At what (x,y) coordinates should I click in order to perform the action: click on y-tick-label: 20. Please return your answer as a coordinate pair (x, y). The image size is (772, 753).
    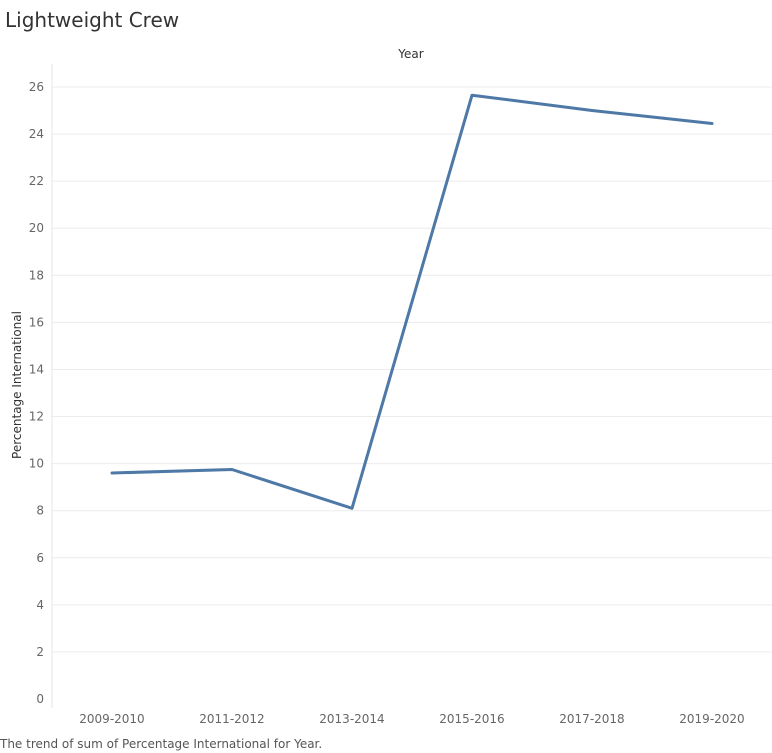
    Looking at the image, I should click on (36, 228).